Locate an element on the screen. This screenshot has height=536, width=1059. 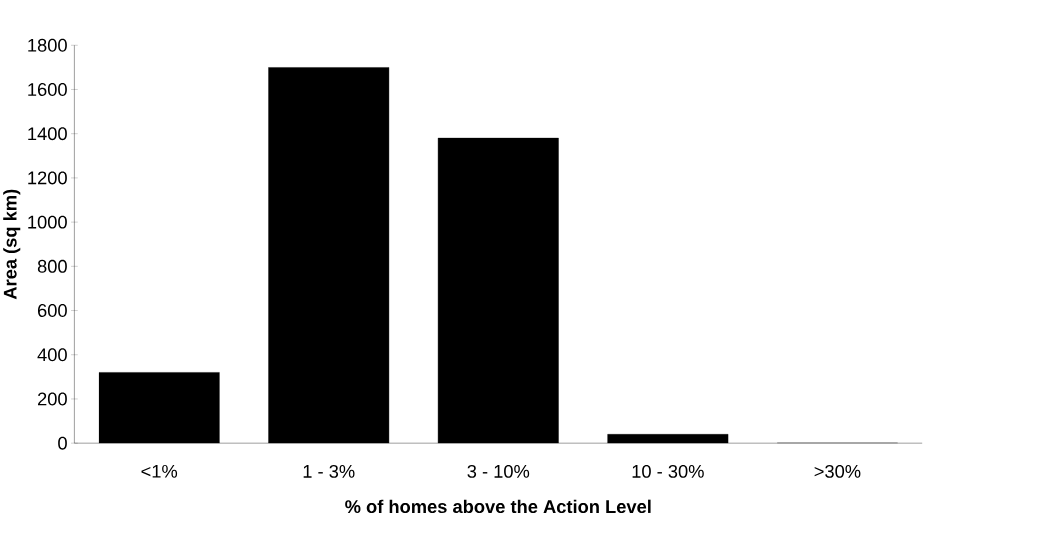
y-tick-label: 1800 is located at coordinates (47, 45).